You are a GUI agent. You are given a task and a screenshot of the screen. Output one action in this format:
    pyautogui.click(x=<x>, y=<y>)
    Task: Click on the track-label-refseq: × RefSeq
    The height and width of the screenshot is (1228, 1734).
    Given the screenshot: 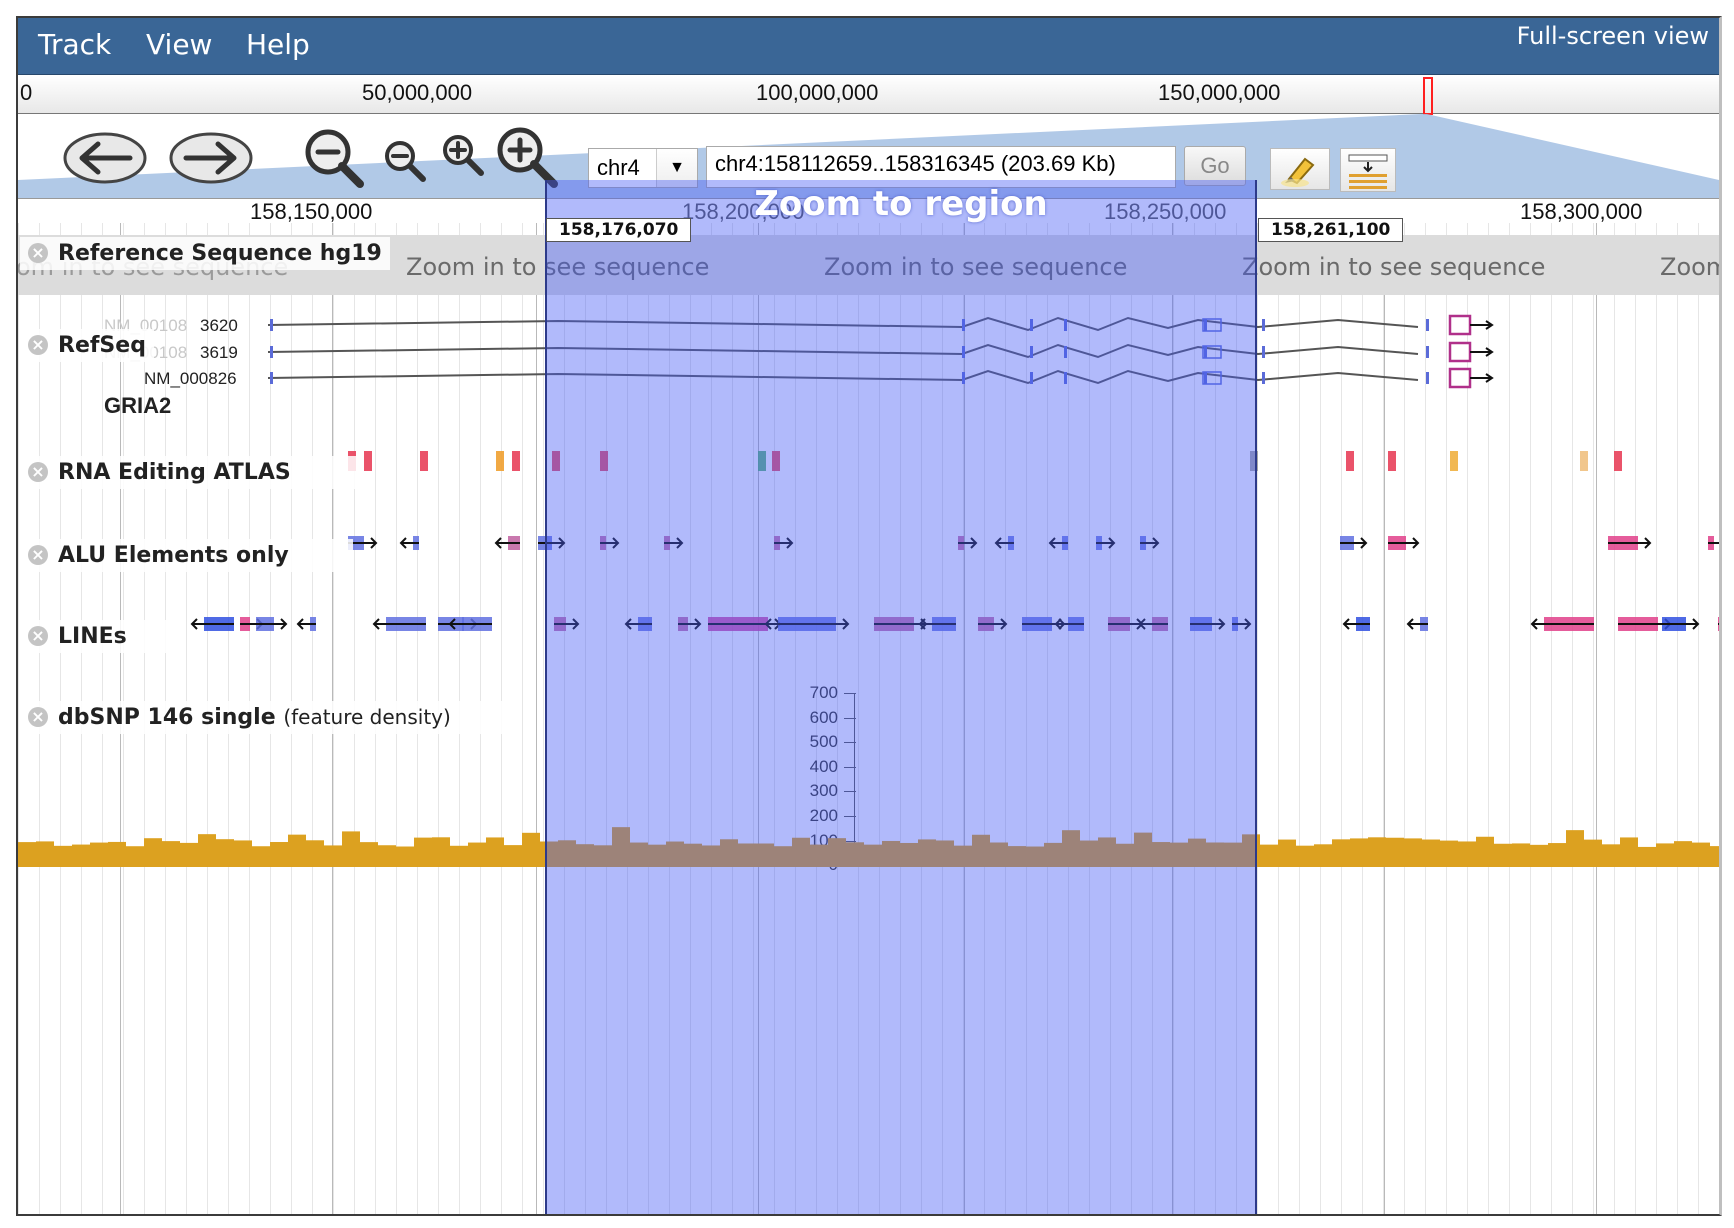 What is the action you would take?
    pyautogui.click(x=87, y=345)
    